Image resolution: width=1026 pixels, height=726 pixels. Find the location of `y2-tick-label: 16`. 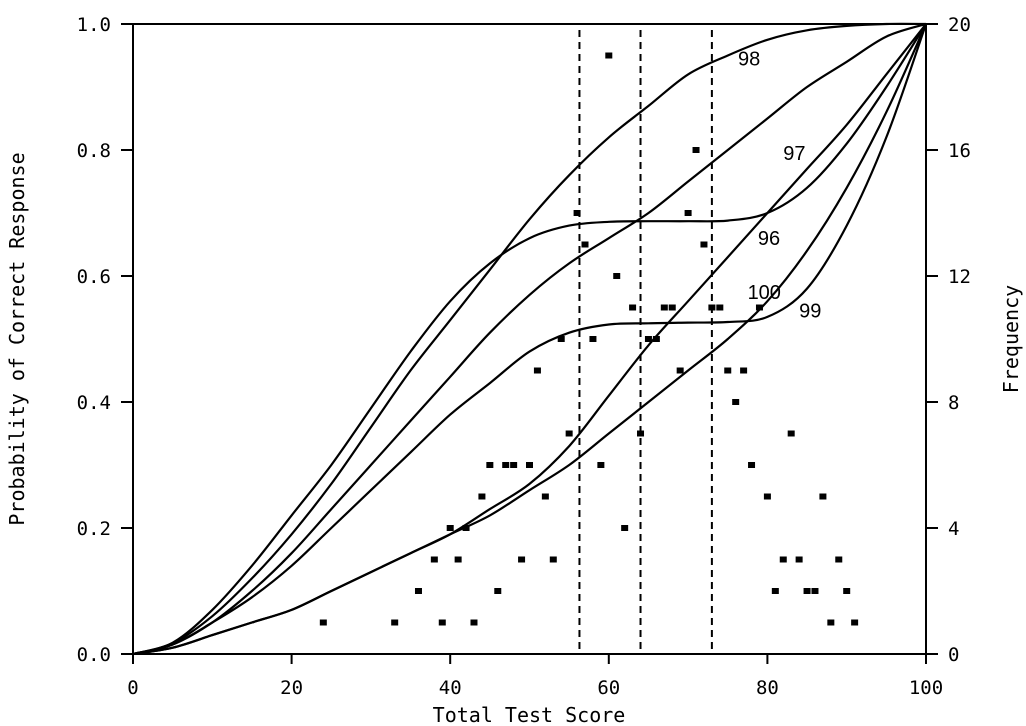

y2-tick-label: 16 is located at coordinates (959, 151).